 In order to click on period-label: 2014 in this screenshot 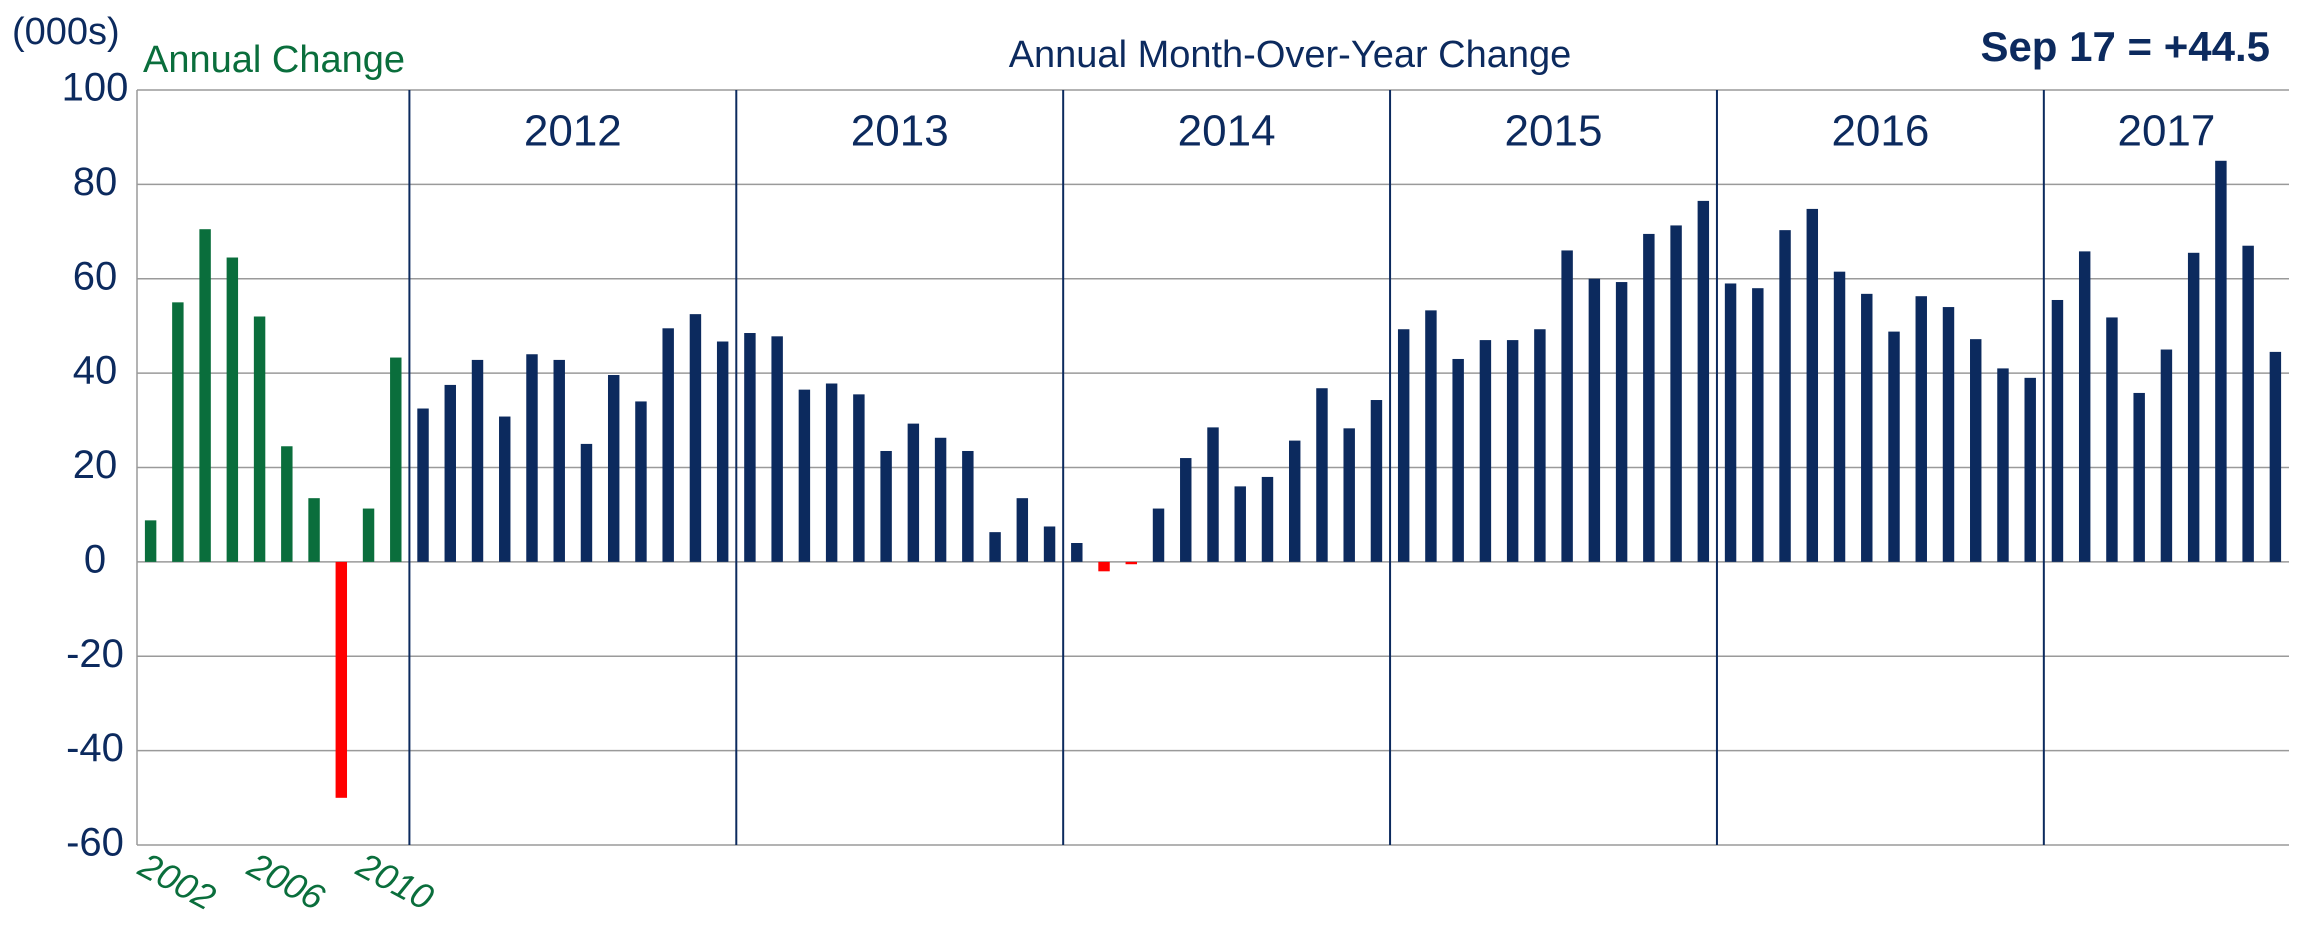, I will do `click(1227, 131)`.